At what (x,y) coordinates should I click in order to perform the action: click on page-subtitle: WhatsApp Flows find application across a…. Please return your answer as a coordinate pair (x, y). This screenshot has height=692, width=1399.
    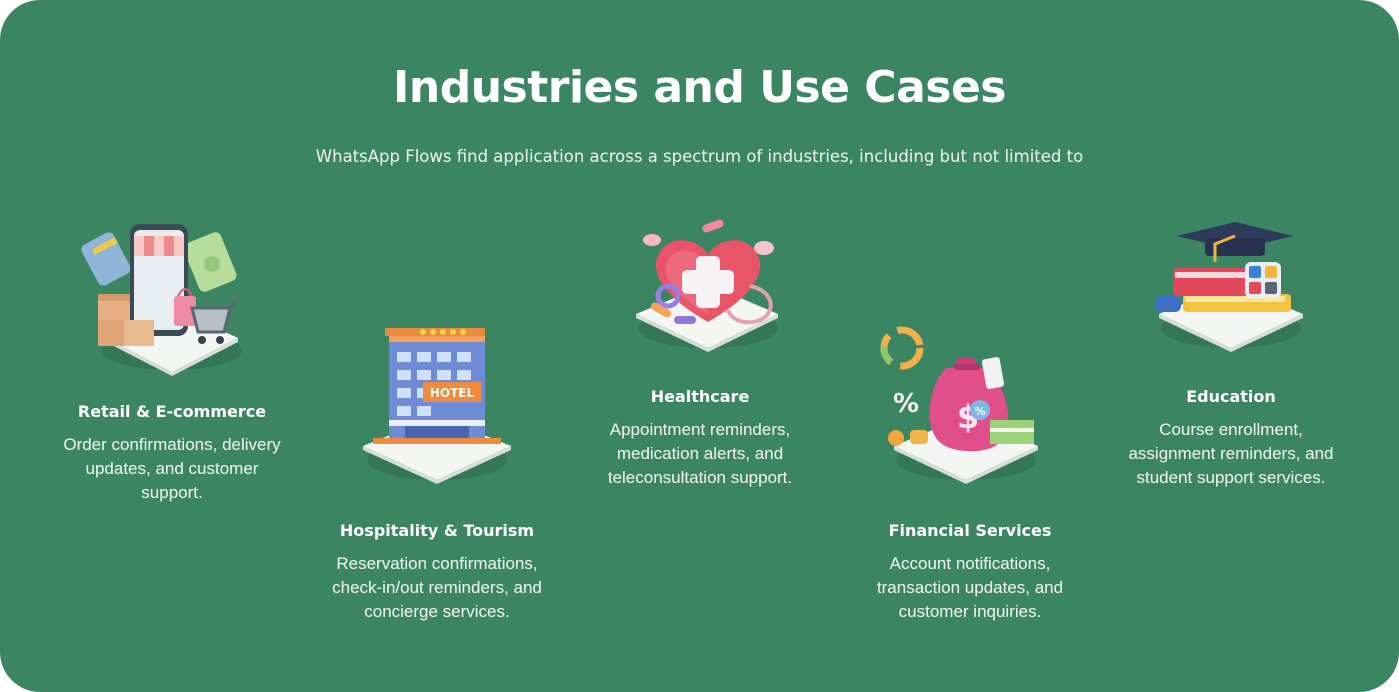
    Looking at the image, I should click on (699, 156).